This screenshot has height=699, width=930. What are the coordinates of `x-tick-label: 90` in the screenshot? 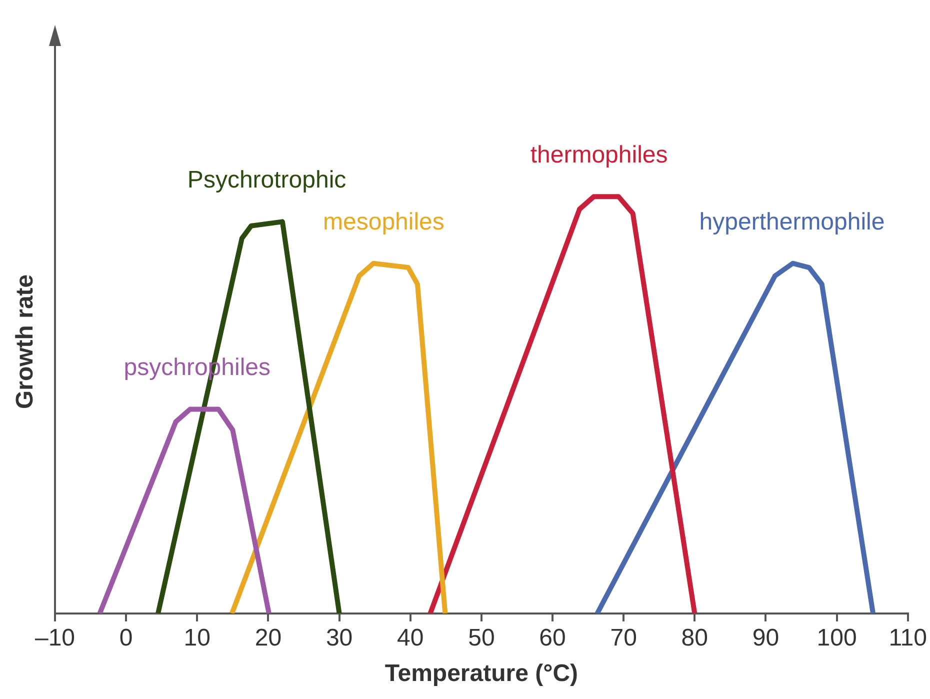 It's located at (766, 638).